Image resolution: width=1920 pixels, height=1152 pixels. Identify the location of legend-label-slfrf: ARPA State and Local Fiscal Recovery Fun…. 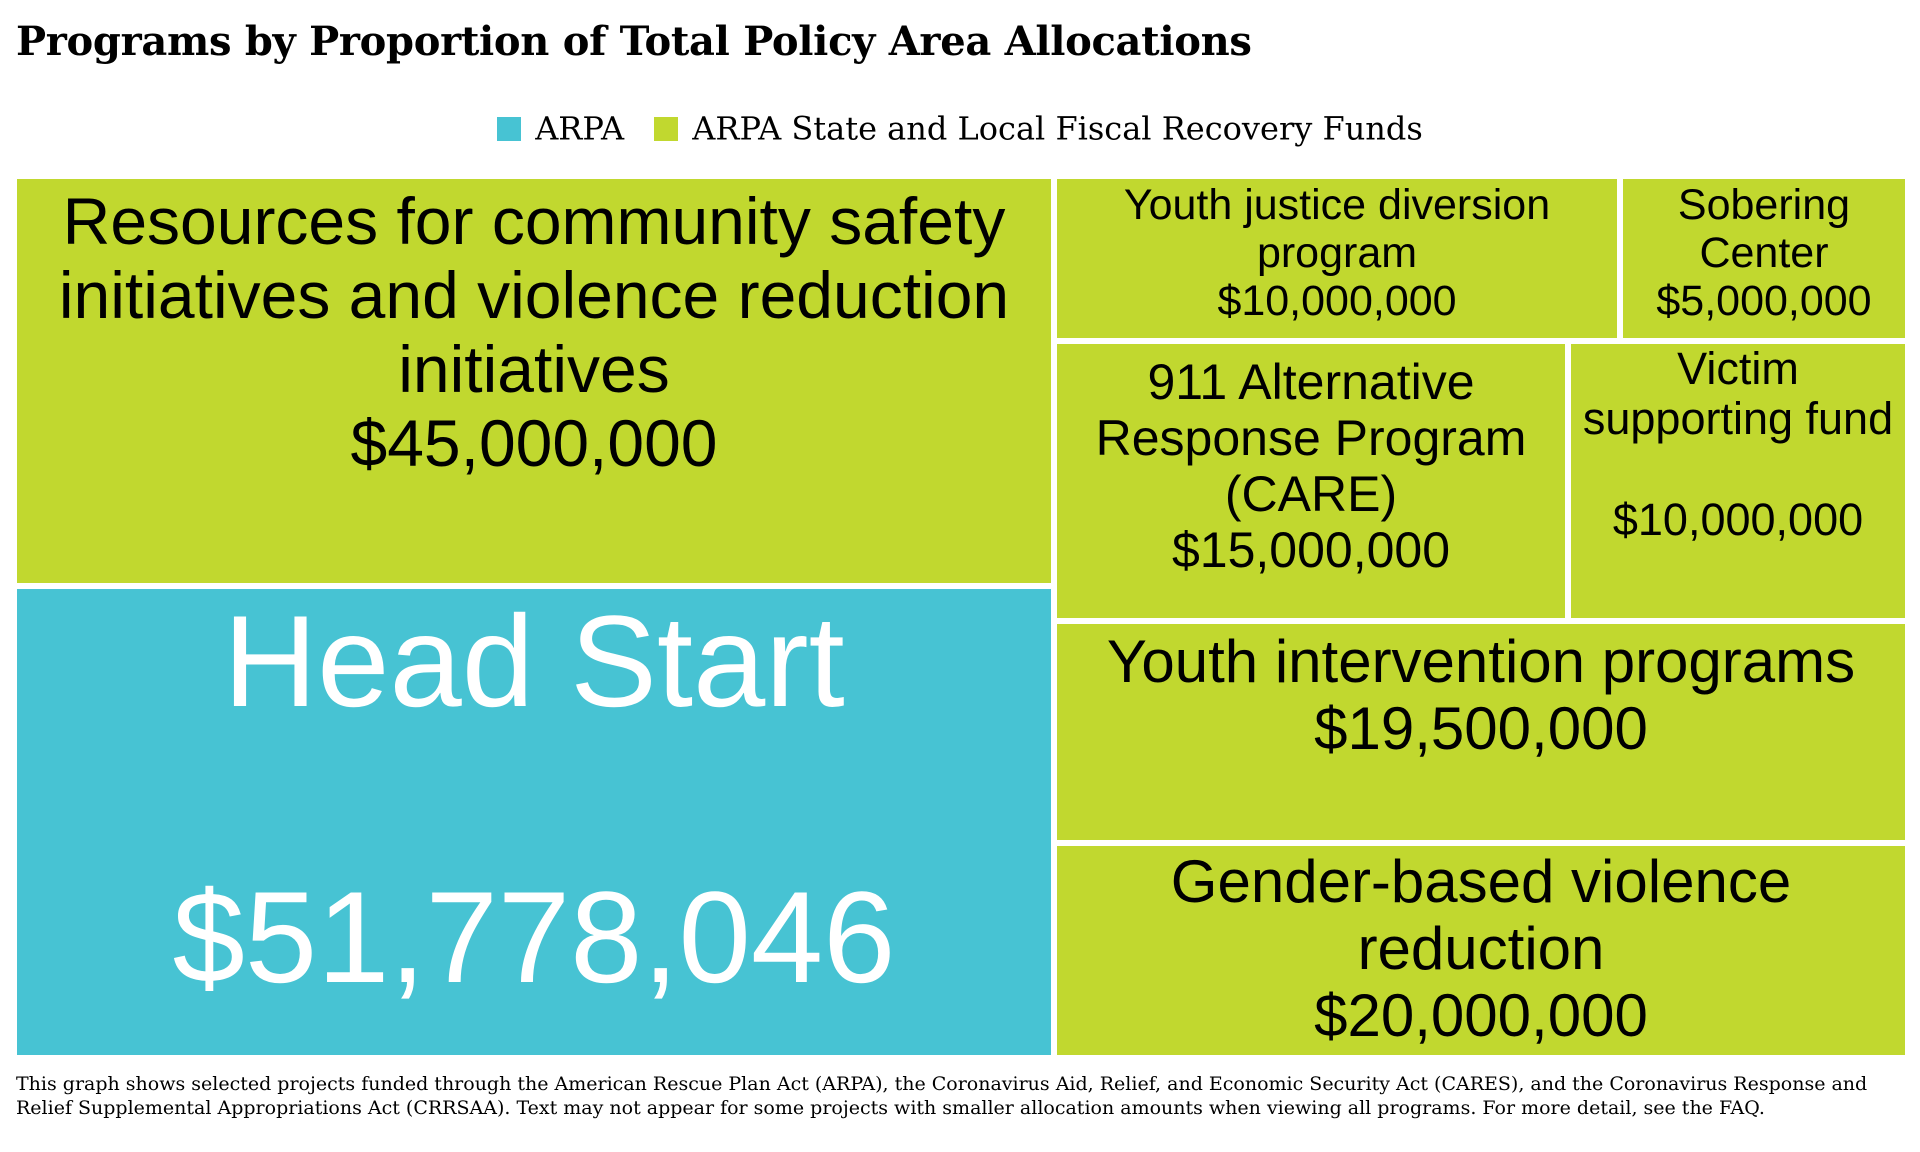
(1057, 128).